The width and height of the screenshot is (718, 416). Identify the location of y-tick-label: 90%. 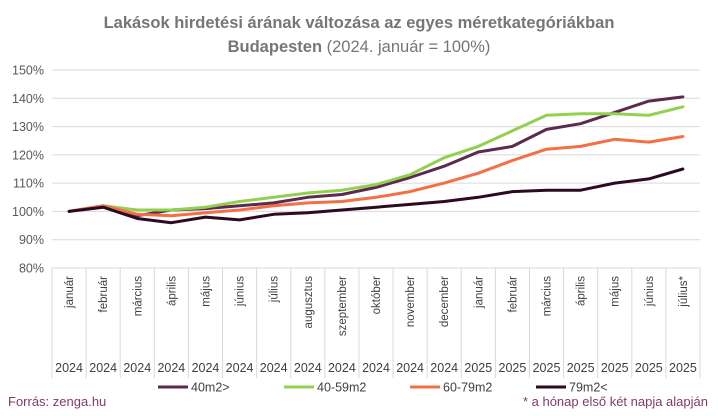
(31, 240).